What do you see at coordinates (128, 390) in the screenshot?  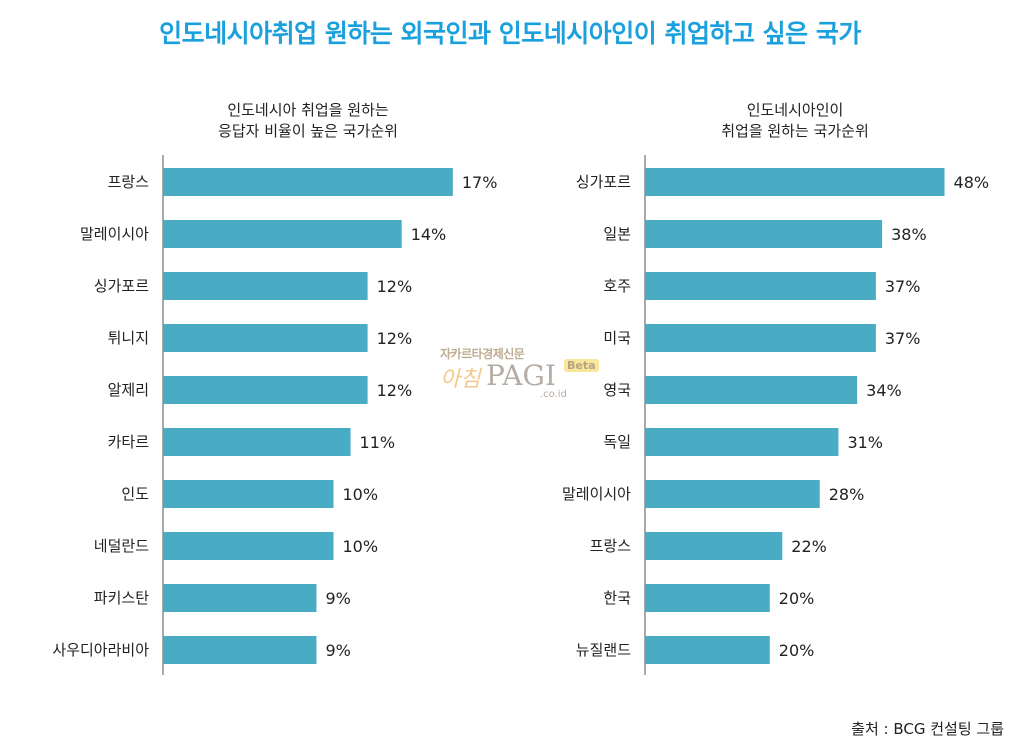 I see `chart-0-category-label: 알제리` at bounding box center [128, 390].